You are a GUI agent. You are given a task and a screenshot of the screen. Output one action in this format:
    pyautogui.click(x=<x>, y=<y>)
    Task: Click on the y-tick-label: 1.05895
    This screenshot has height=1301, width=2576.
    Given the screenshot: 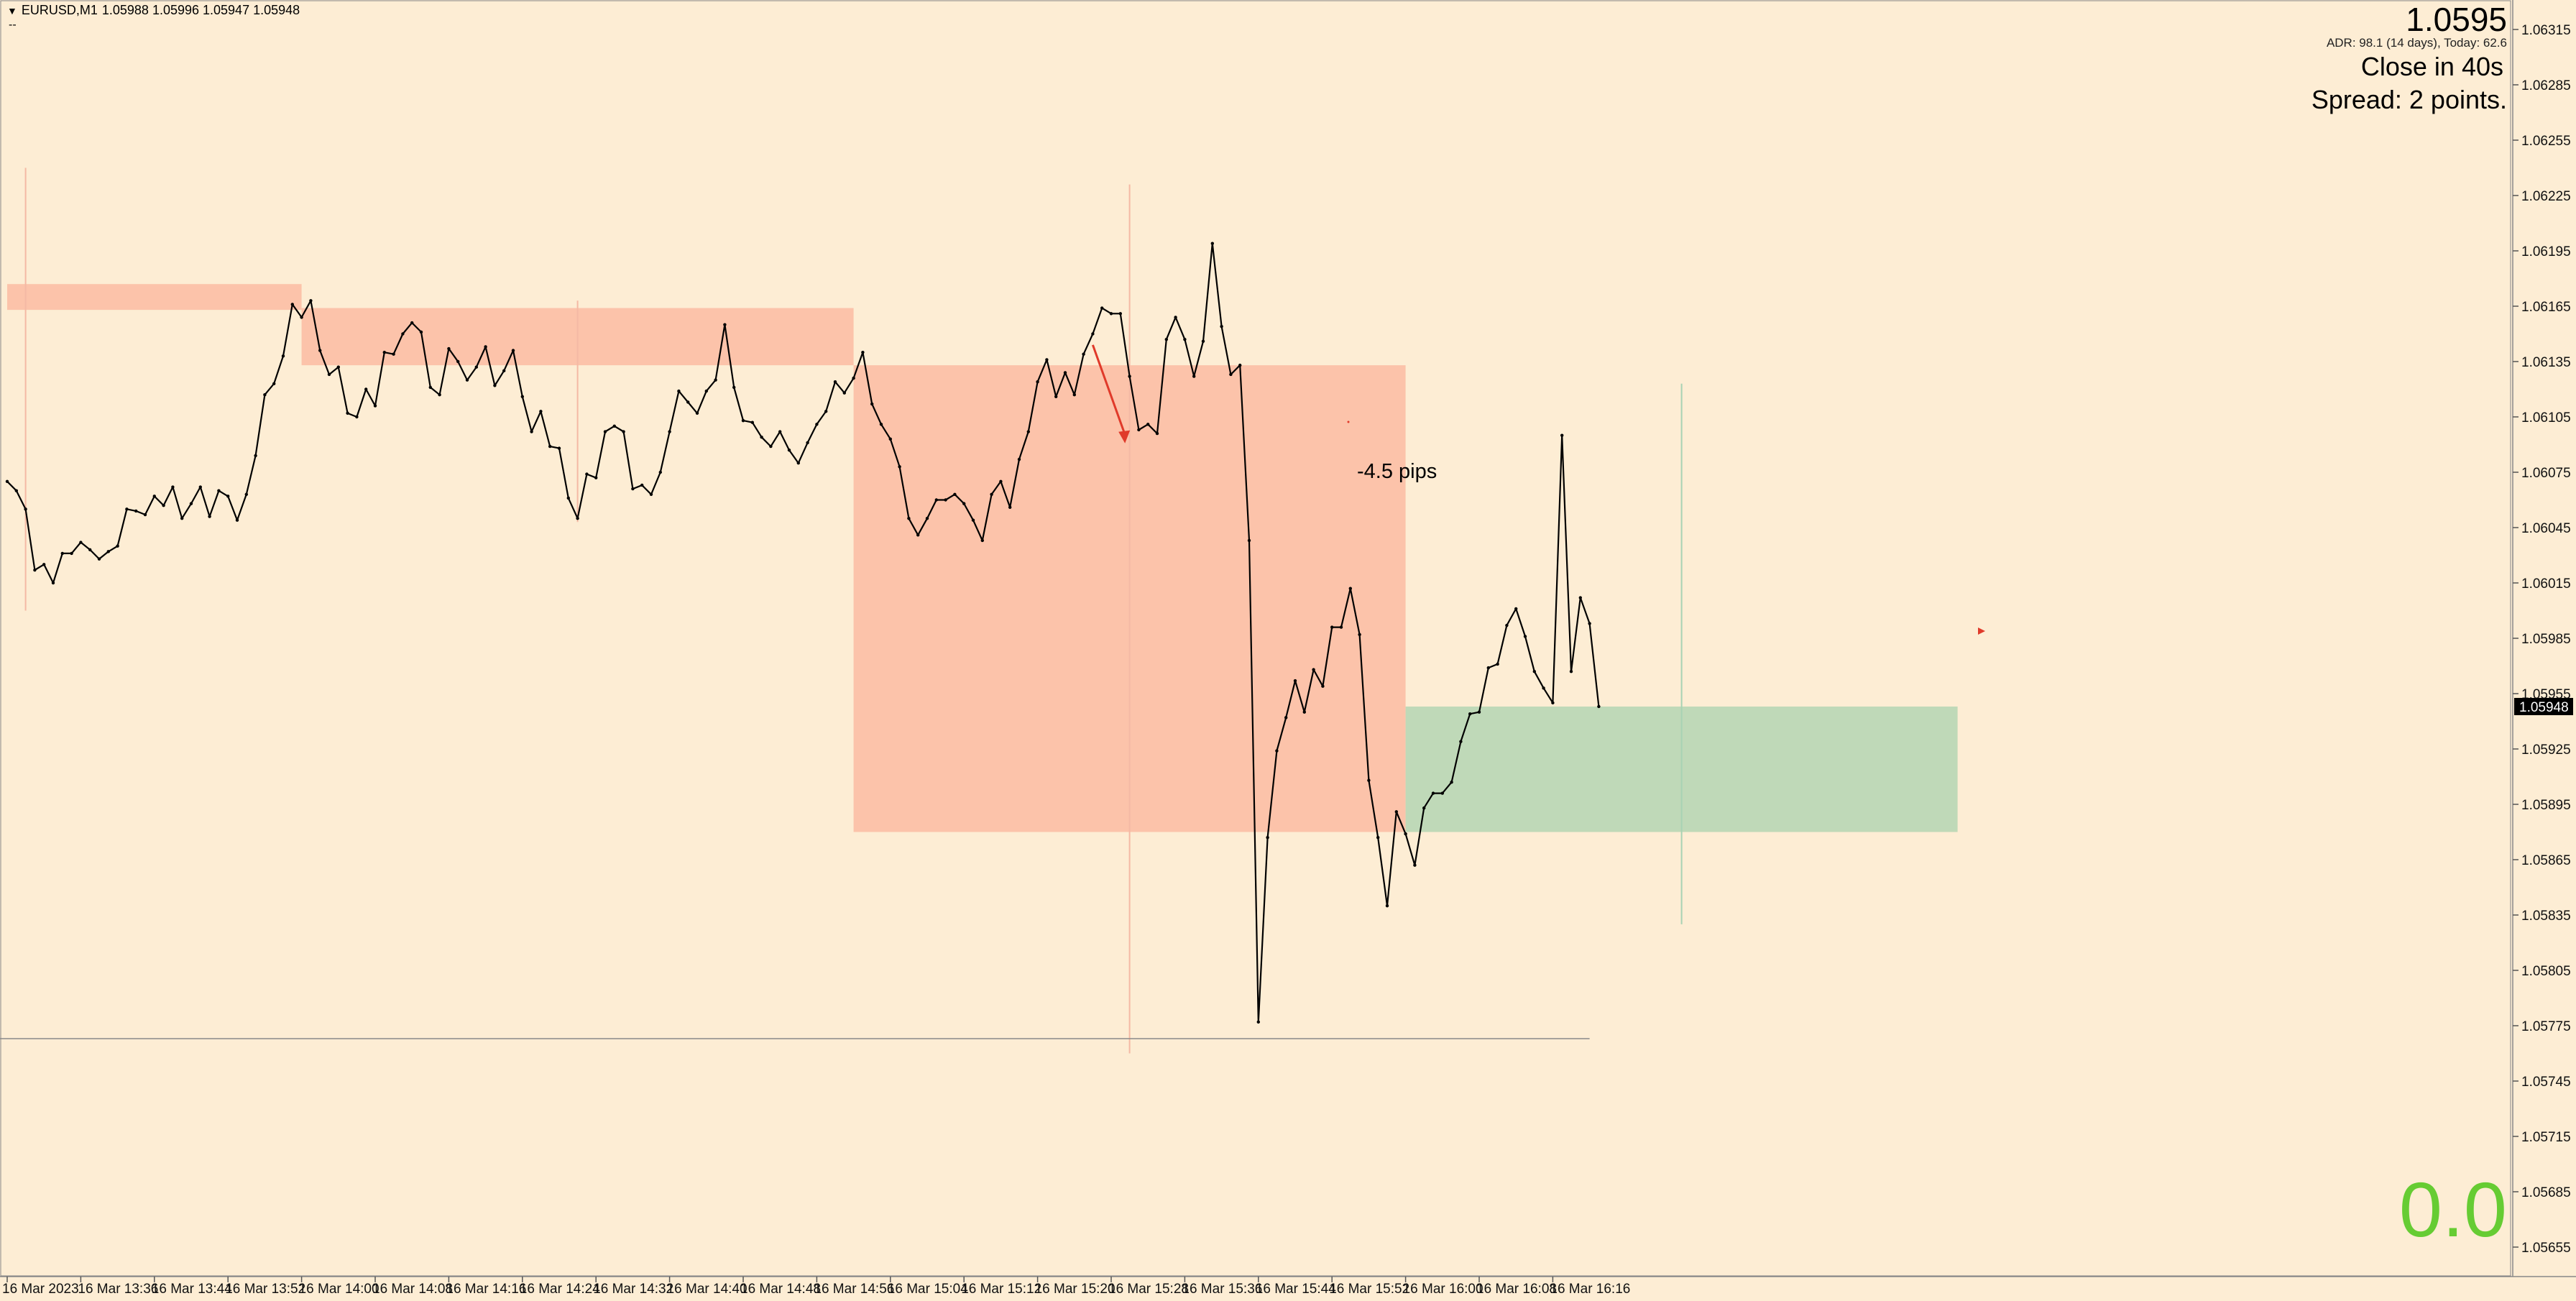 What is the action you would take?
    pyautogui.click(x=2546, y=805)
    